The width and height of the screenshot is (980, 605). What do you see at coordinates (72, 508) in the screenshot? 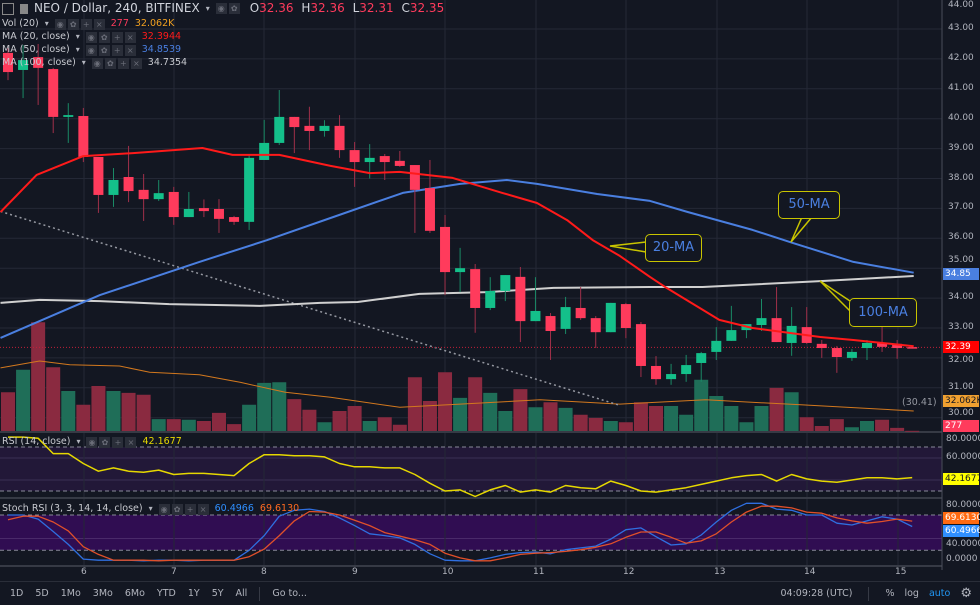
I see `stoch-rsi-label: Stoch RSI (3, 3, 14, 14, close)` at bounding box center [72, 508].